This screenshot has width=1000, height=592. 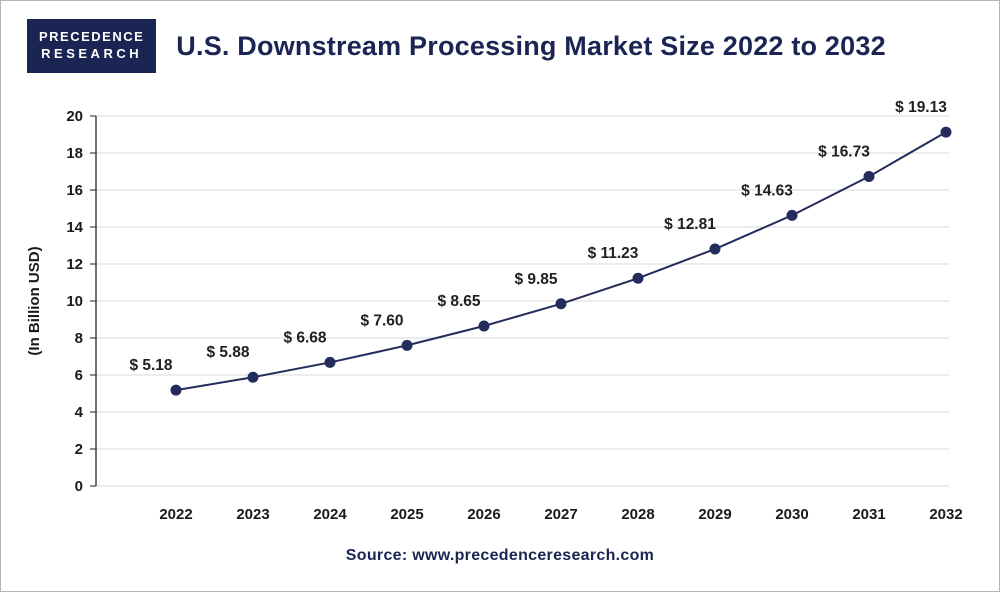 I want to click on x-tick-label: 2029, so click(x=714, y=514).